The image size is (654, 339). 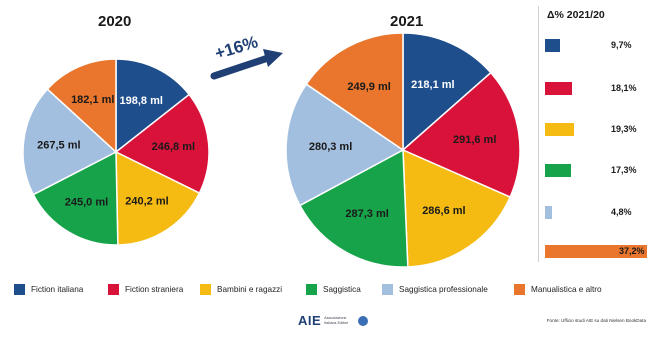 What do you see at coordinates (310, 320) in the screenshot?
I see `aie-logo-mark: AIE` at bounding box center [310, 320].